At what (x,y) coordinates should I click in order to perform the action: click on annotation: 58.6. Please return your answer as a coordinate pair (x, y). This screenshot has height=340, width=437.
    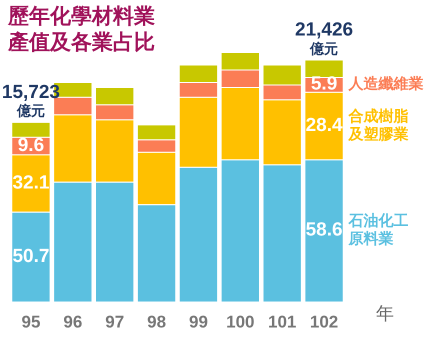
    Looking at the image, I should click on (324, 230).